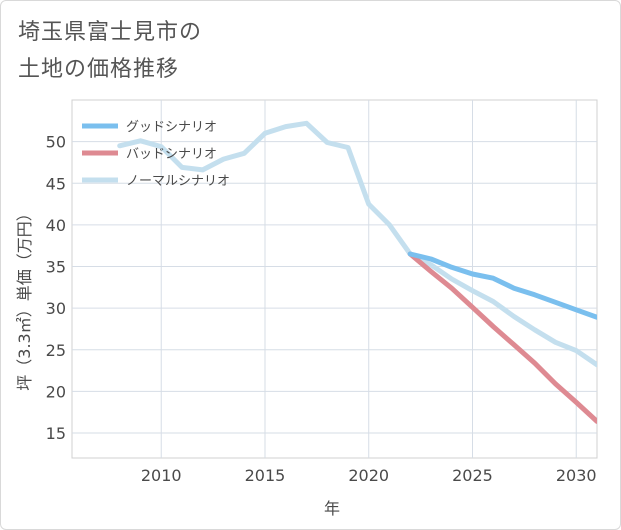  Describe the element at coordinates (56, 433) in the screenshot. I see `y-tick-label: 15` at that location.